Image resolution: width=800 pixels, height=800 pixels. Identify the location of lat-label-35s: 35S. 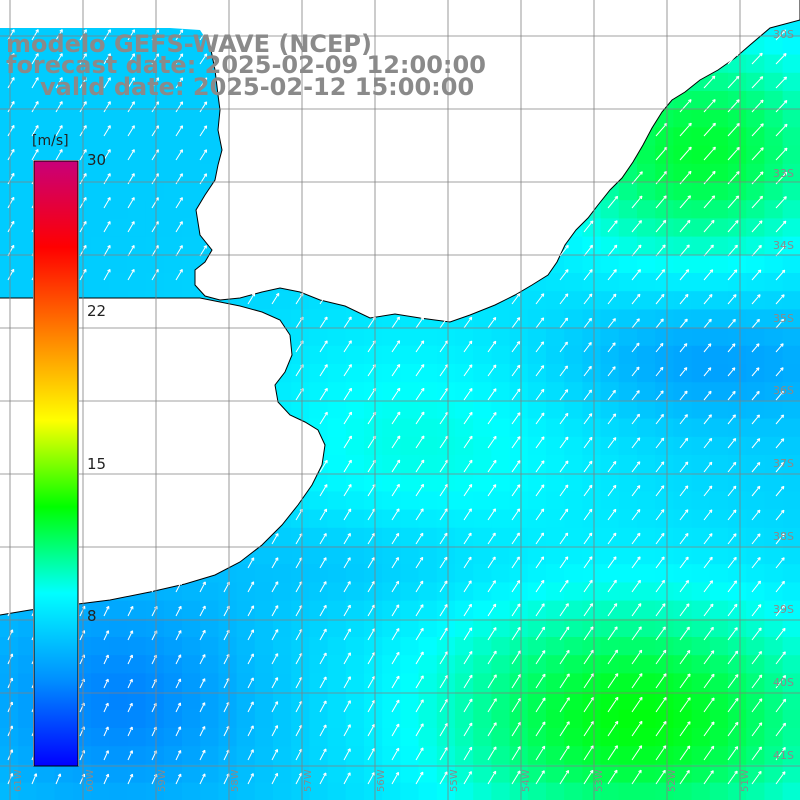
(783, 318).